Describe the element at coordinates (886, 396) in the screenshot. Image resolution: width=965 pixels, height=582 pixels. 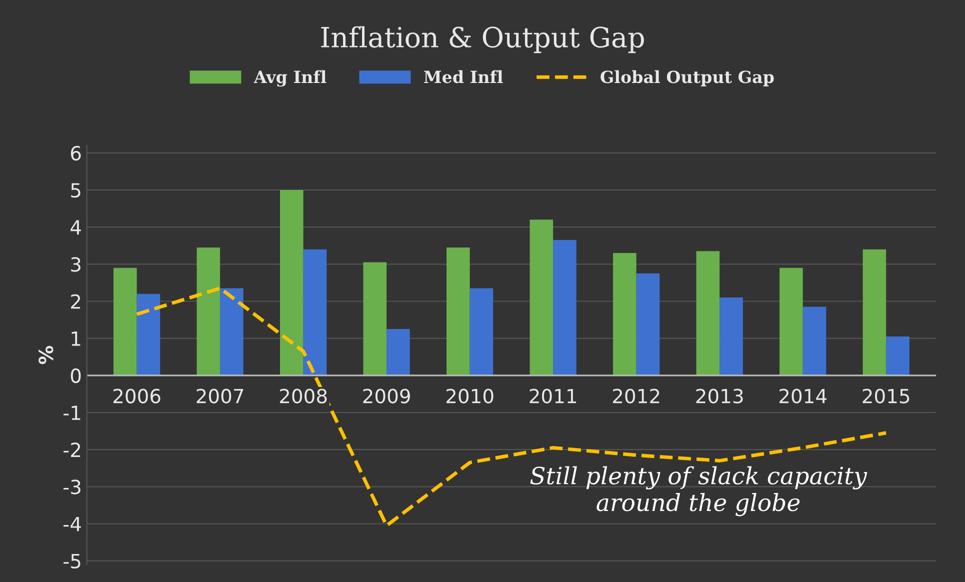
I see `x-tick-label: 2015` at that location.